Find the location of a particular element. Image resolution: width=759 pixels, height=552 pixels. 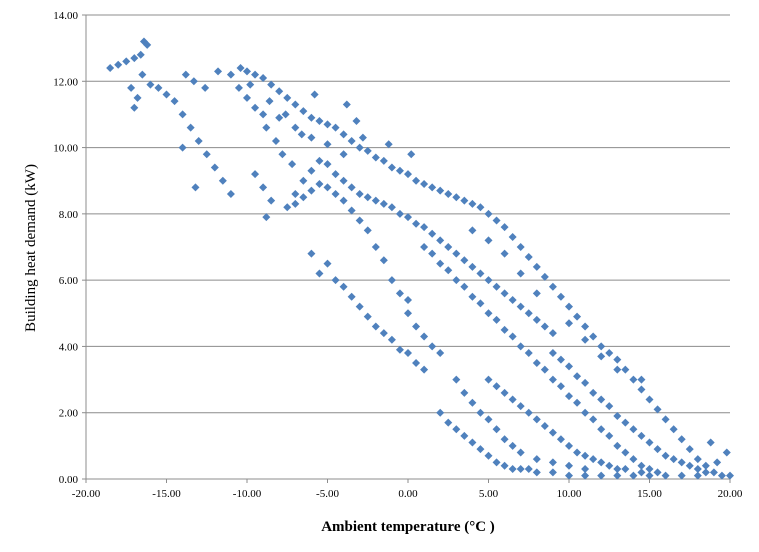

y-tick-label-4: 8.00 is located at coordinates (69, 215).